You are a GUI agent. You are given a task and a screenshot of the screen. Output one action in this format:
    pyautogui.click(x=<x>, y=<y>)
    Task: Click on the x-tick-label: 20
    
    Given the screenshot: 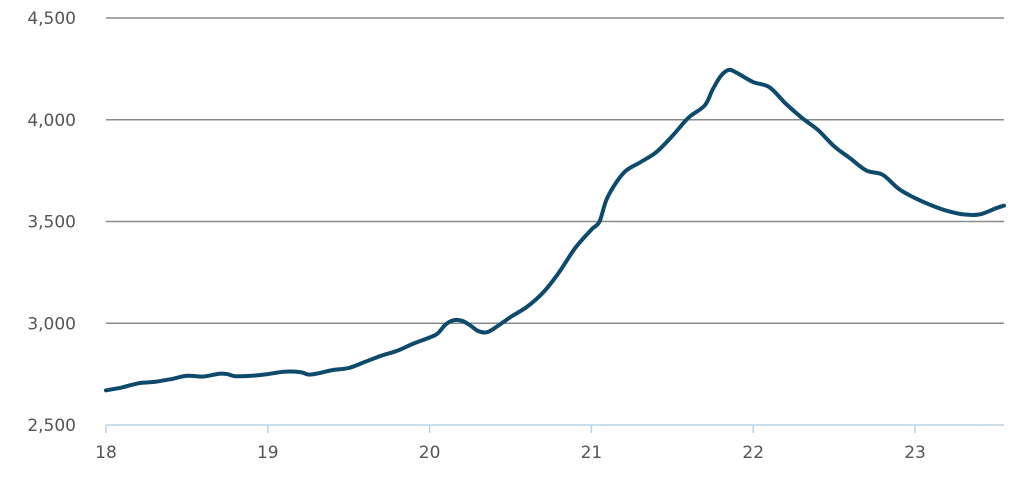 What is the action you would take?
    pyautogui.click(x=430, y=453)
    